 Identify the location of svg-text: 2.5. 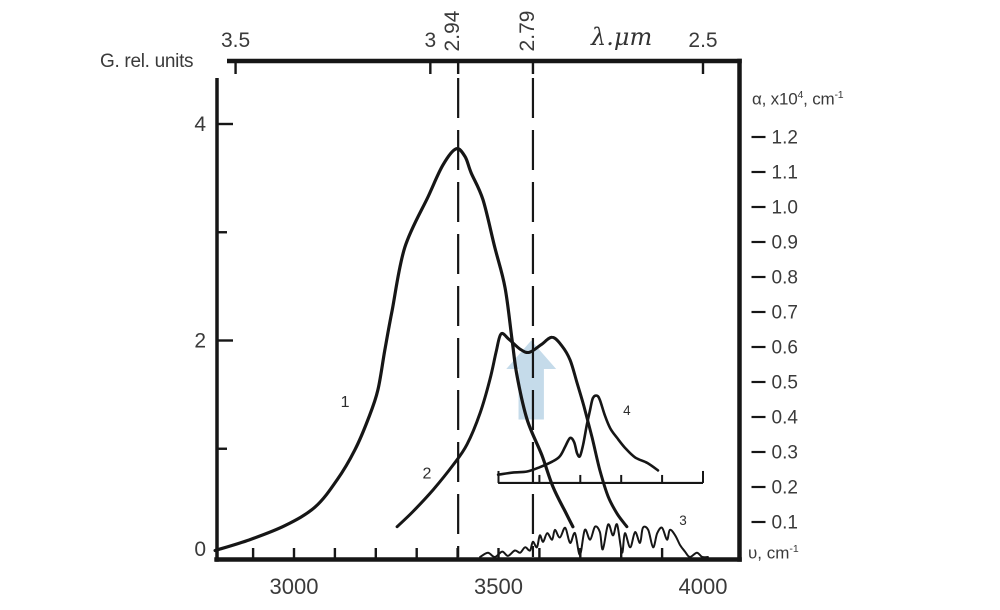
(702, 40).